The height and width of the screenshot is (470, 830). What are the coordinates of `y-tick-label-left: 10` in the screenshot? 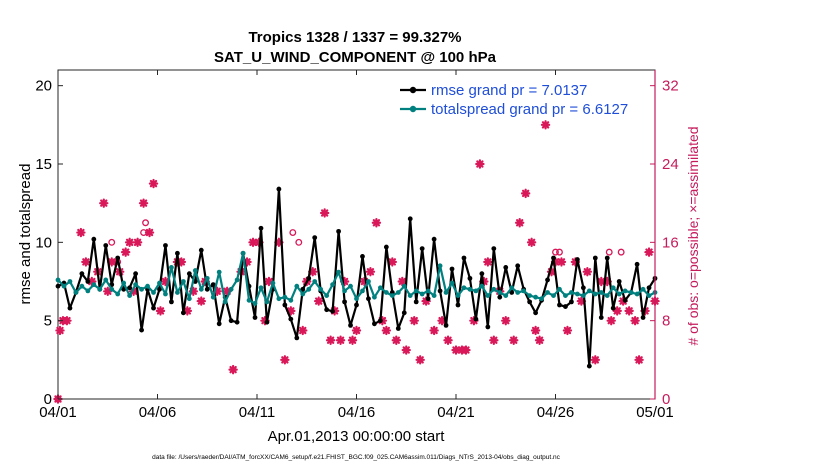 It's located at (43, 242).